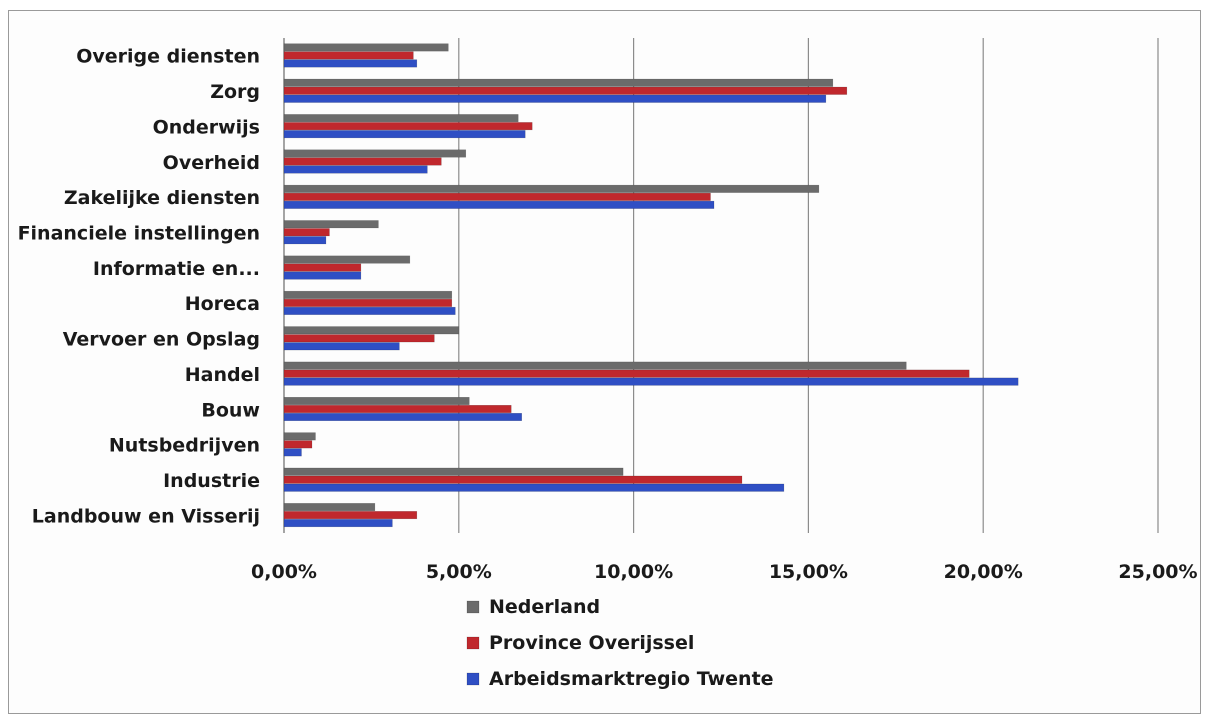 This screenshot has height=718, width=1205. What do you see at coordinates (146, 516) in the screenshot?
I see `category-label: Landbouw en Visserij` at bounding box center [146, 516].